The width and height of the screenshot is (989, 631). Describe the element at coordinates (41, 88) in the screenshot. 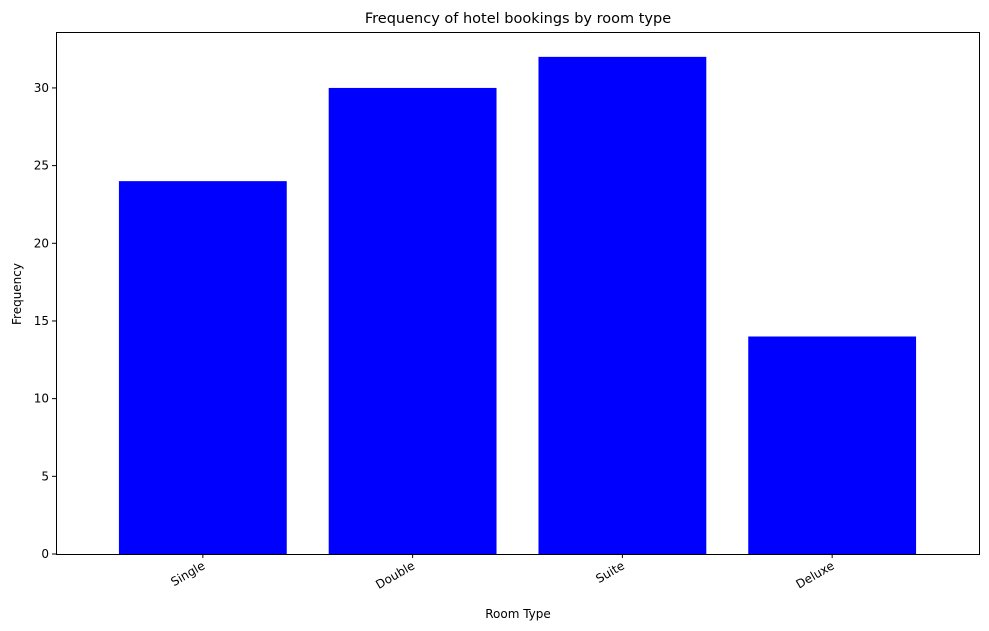

I see `y-tick-label: 30` at that location.